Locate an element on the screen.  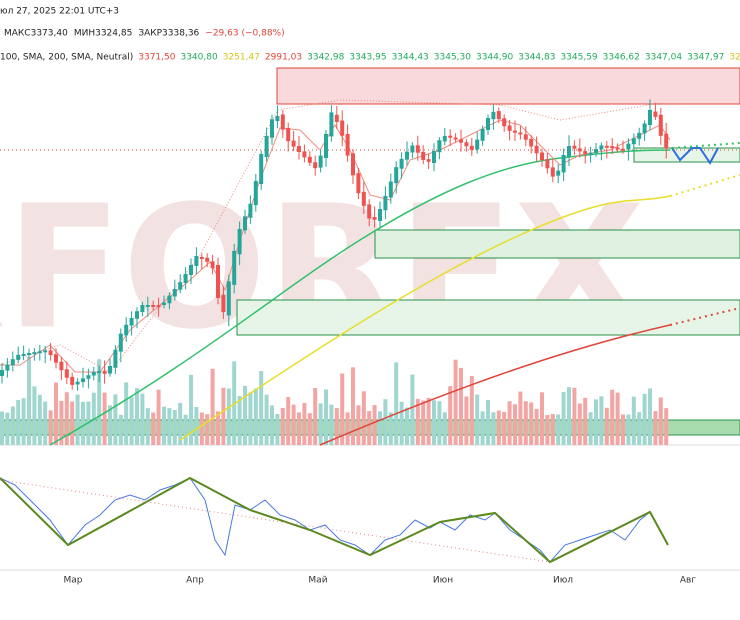
sma-200-projection is located at coordinates (704, 185).